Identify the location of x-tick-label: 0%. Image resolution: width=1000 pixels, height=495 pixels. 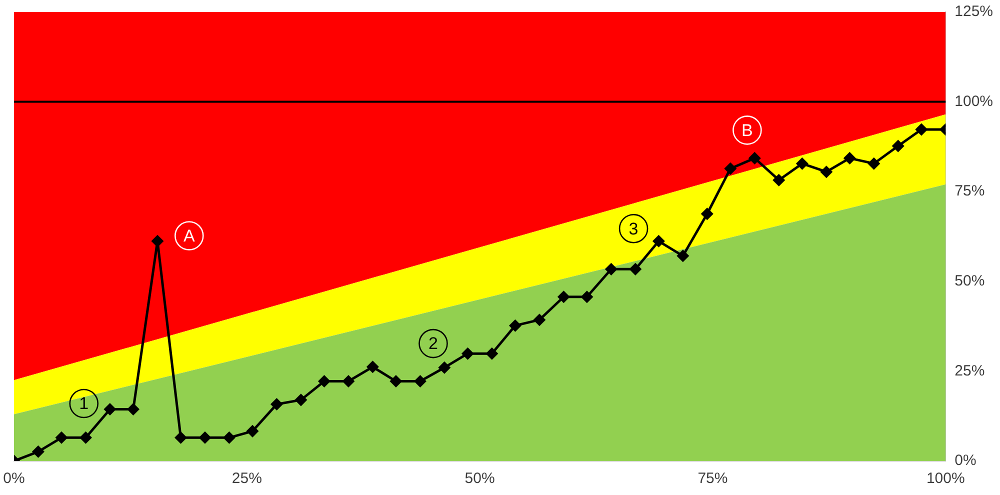
(14, 479).